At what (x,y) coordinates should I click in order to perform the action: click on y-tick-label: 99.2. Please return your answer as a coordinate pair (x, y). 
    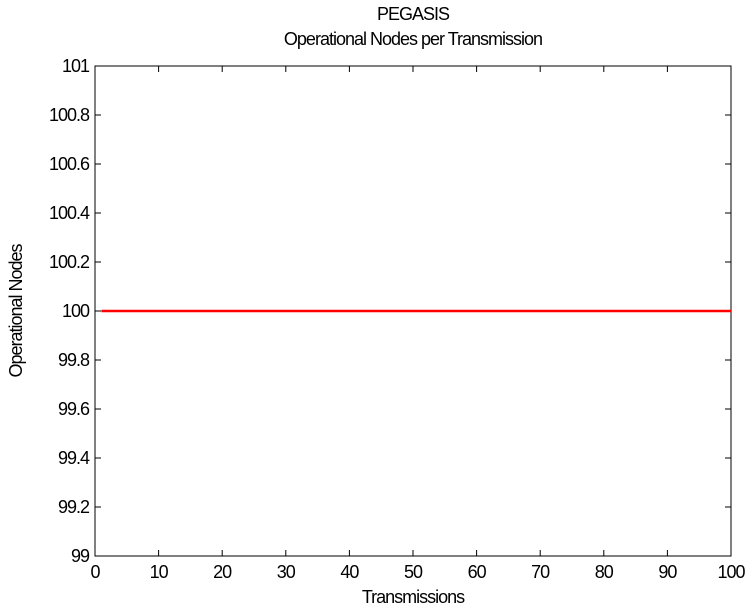
    Looking at the image, I should click on (74, 507).